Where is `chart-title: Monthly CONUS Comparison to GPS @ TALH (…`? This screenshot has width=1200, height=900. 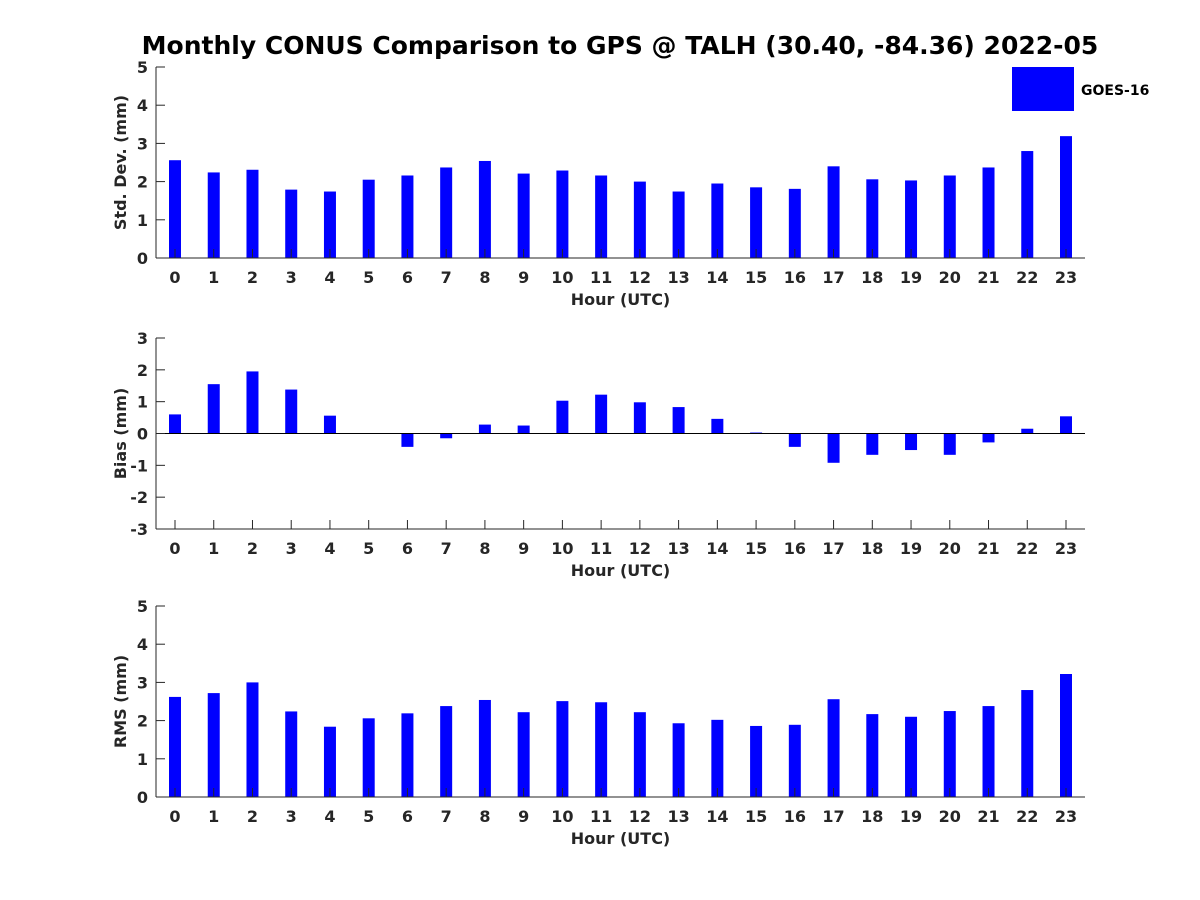
chart-title: Monthly CONUS Comparison to GPS @ TALH (… is located at coordinates (620, 45).